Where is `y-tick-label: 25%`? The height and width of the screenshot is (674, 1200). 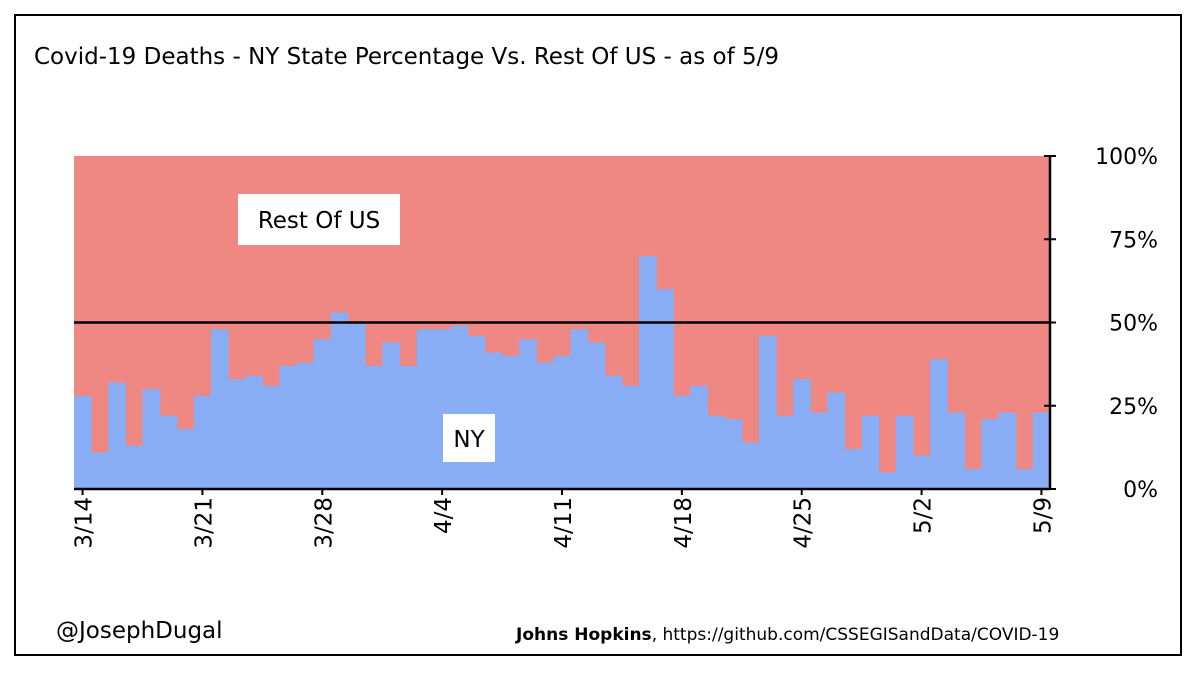 y-tick-label: 25% is located at coordinates (1133, 407).